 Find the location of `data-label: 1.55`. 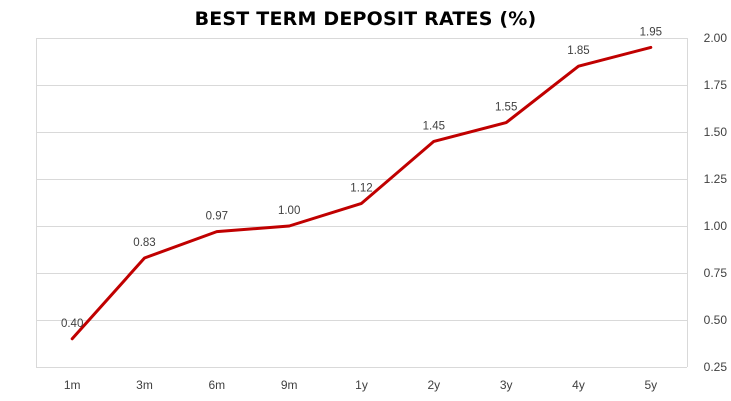

data-label: 1.55 is located at coordinates (506, 108).